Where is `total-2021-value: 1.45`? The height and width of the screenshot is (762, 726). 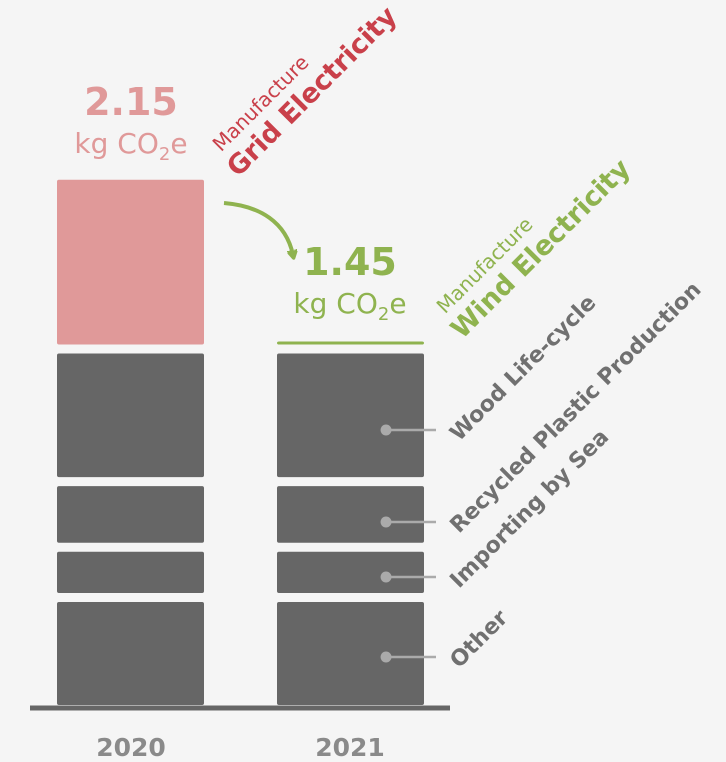
total-2021-value: 1.45 is located at coordinates (350, 262).